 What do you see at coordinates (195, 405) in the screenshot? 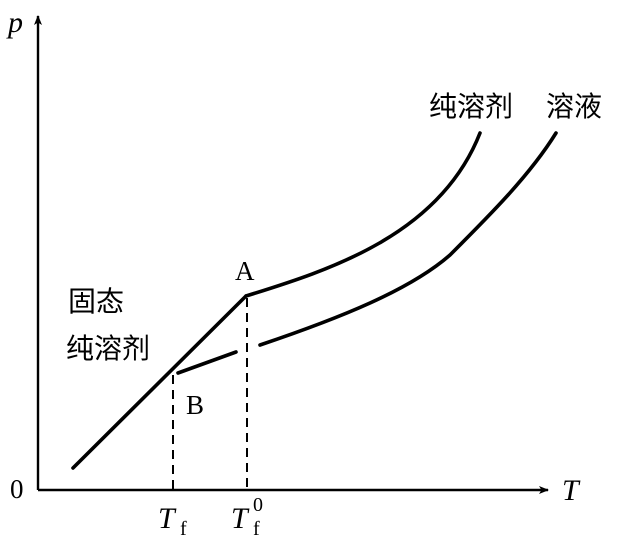
I see `point-b-label: B` at bounding box center [195, 405].